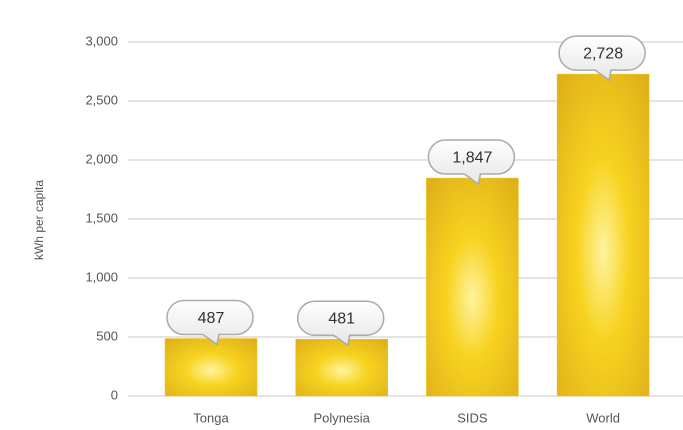 This screenshot has width=683, height=430. What do you see at coordinates (341, 318) in the screenshot?
I see `value-label: 481` at bounding box center [341, 318].